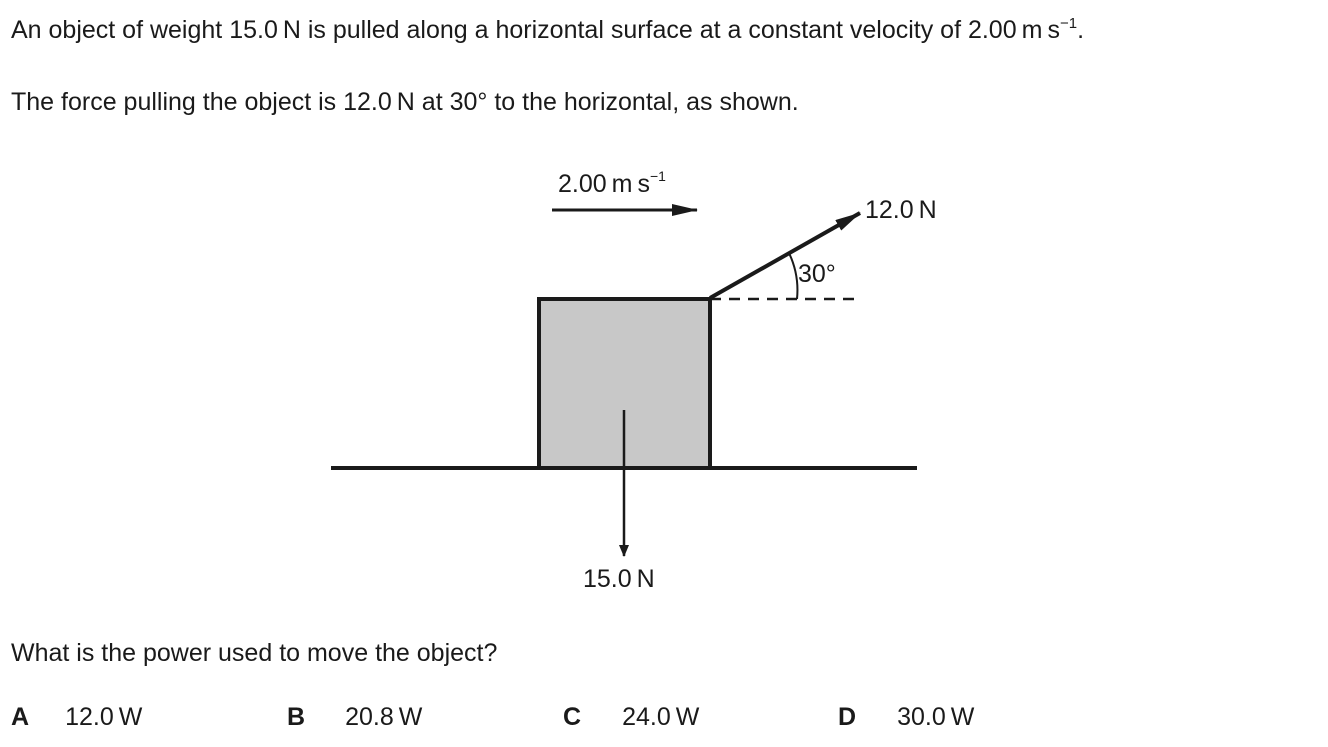  What do you see at coordinates (384, 717) in the screenshot?
I see `option-b-value: 20.8 W` at bounding box center [384, 717].